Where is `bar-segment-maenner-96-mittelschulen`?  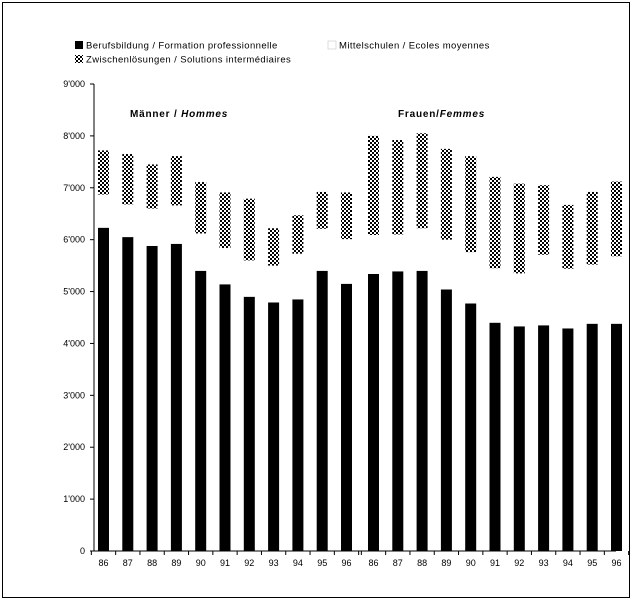
bar-segment-maenner-96-mittelschulen is located at coordinates (346, 261).